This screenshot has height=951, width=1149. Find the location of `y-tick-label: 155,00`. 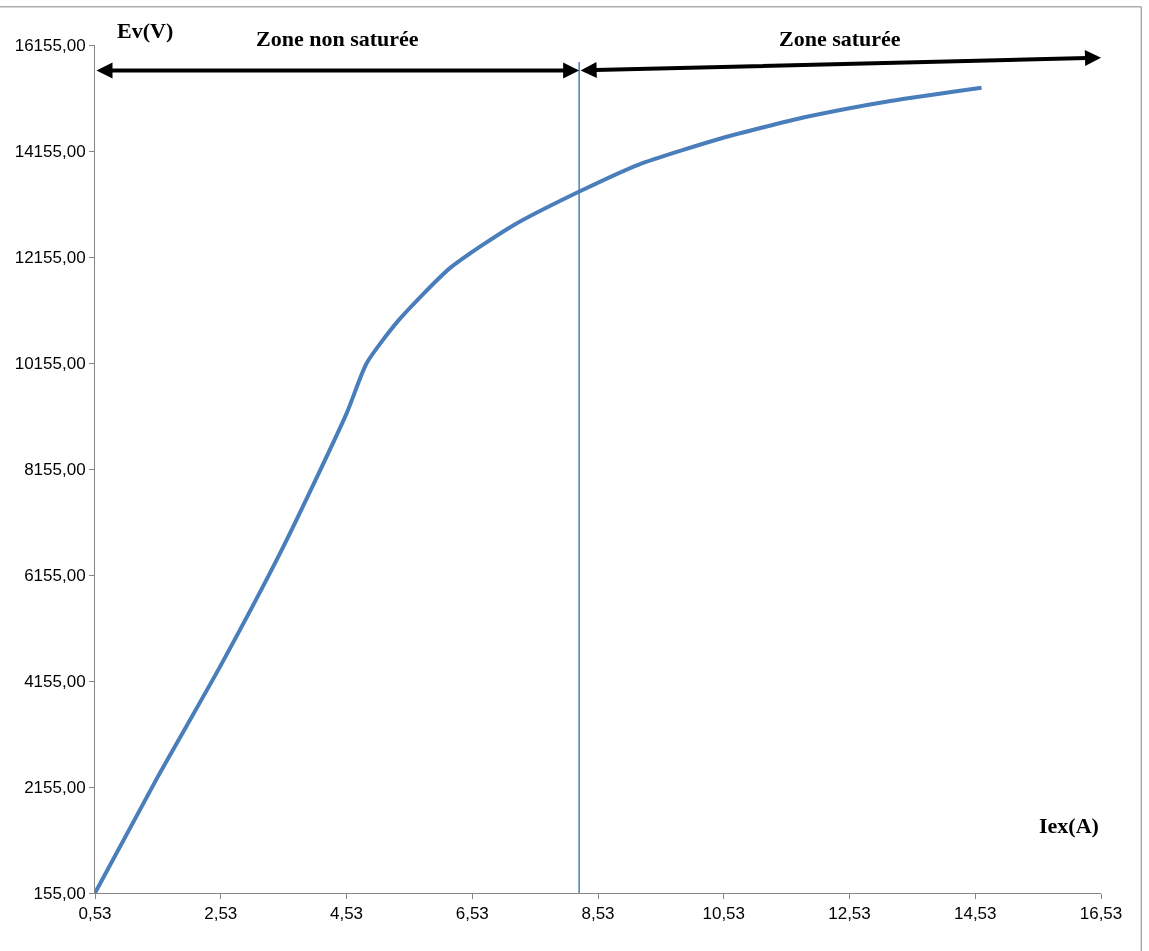

y-tick-label: 155,00 is located at coordinates (59, 893).